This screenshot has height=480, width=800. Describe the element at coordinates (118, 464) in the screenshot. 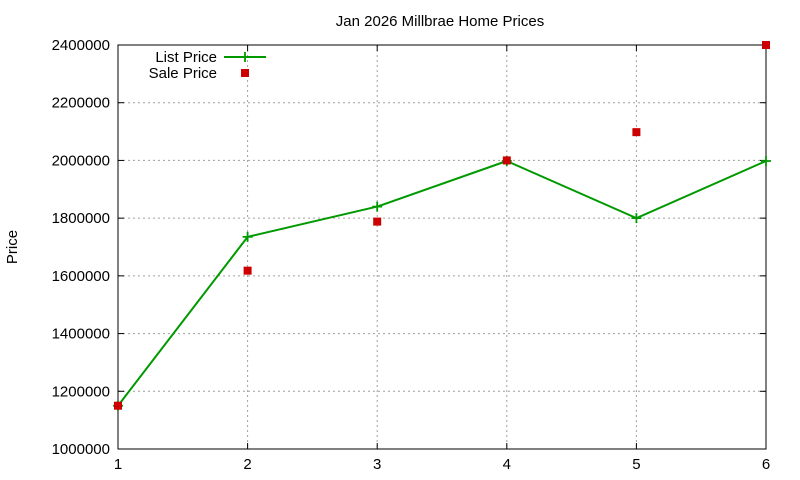

I see `x-tick-label: 1` at that location.